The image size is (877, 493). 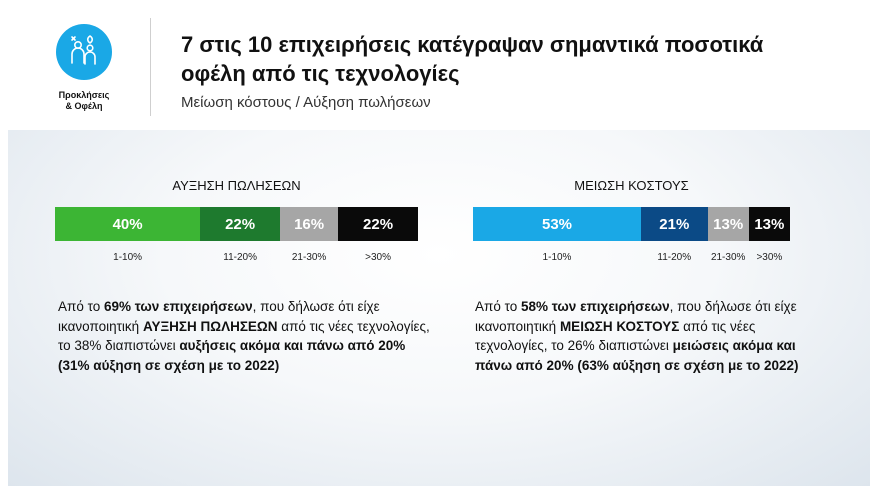 I want to click on people-growth-icon, so click(x=83, y=50).